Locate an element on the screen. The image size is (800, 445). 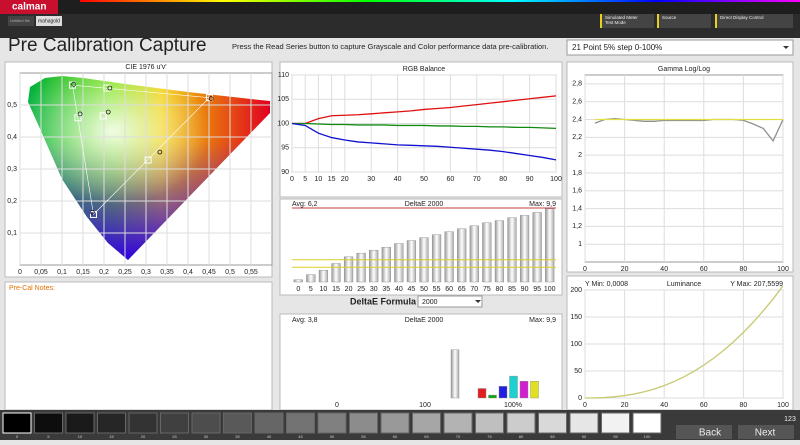
x-tick-label: 0,05 is located at coordinates (41, 272).